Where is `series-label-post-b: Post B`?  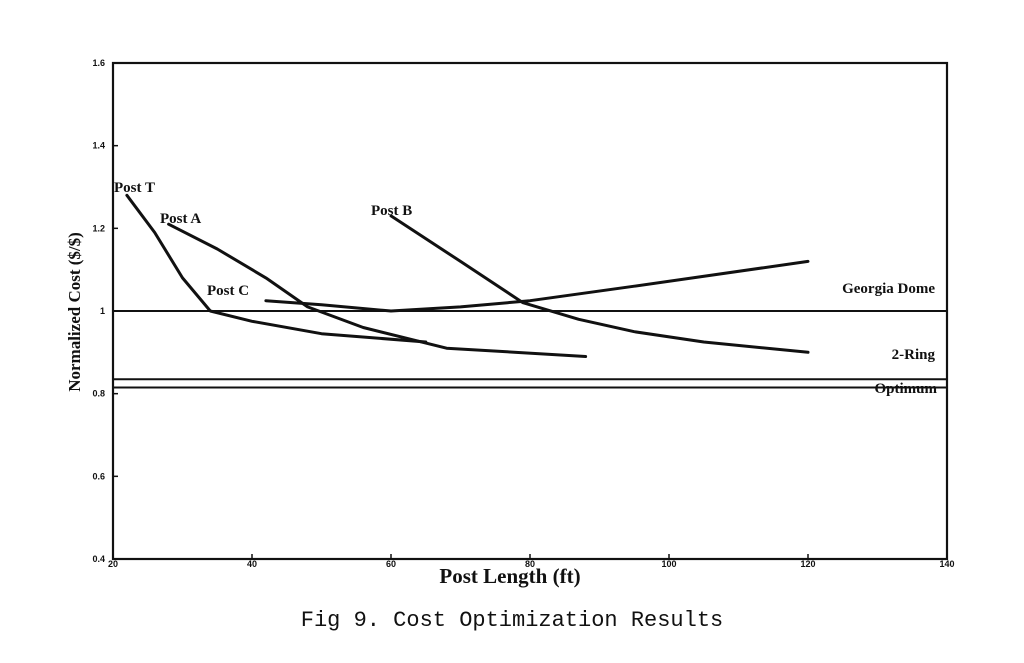 series-label-post-b: Post B is located at coordinates (391, 211).